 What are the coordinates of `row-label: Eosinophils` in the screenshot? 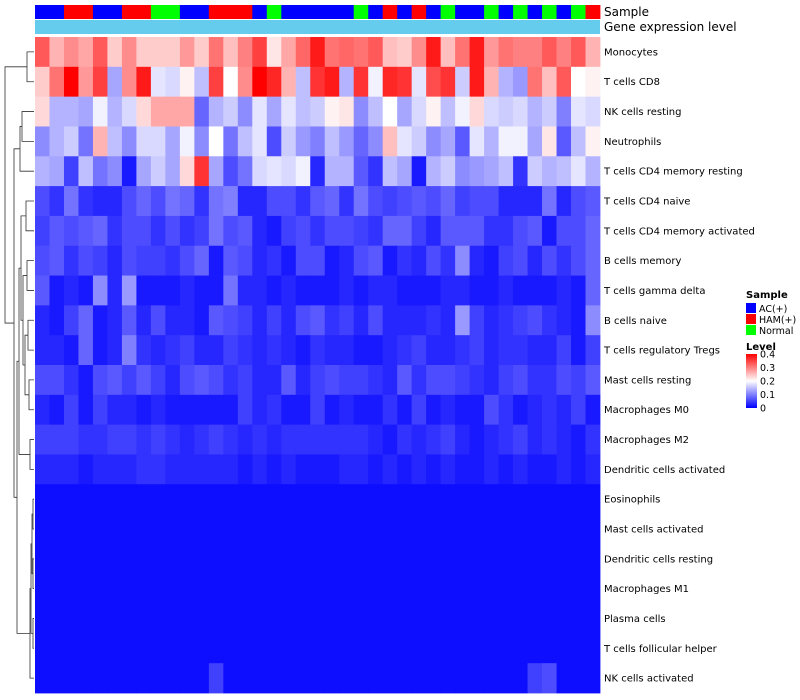 It's located at (632, 500).